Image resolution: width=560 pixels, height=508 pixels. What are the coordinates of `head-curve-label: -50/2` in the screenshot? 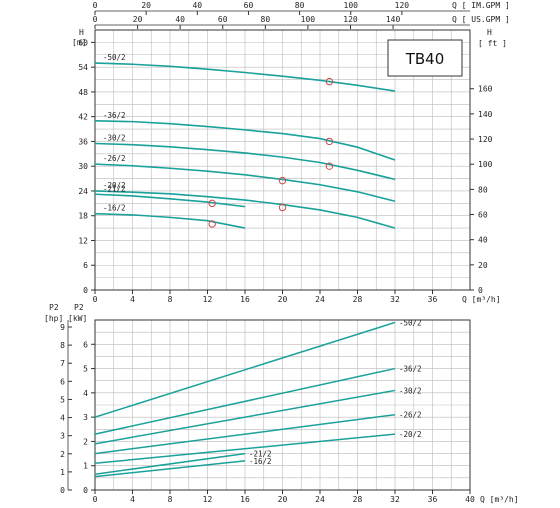 It's located at (114, 57).